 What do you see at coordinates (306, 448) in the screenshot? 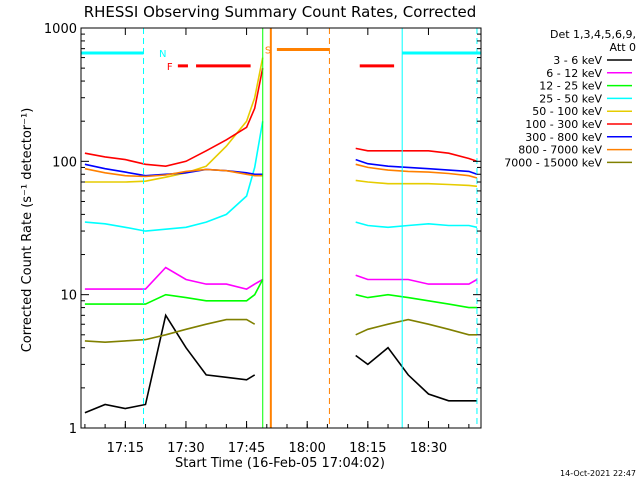
I see `x-tick-label-3: 18:00` at bounding box center [306, 448].